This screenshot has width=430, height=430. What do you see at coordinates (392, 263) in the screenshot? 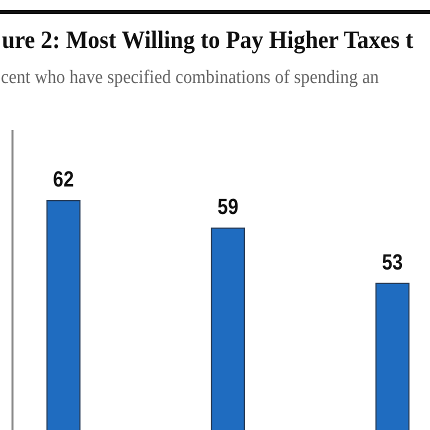
I see `data-label: 53` at bounding box center [392, 263].